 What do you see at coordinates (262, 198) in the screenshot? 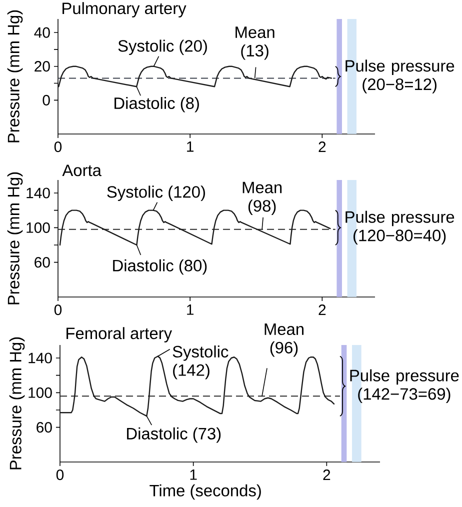
I see `annotation: Mean (98)` at bounding box center [262, 198].